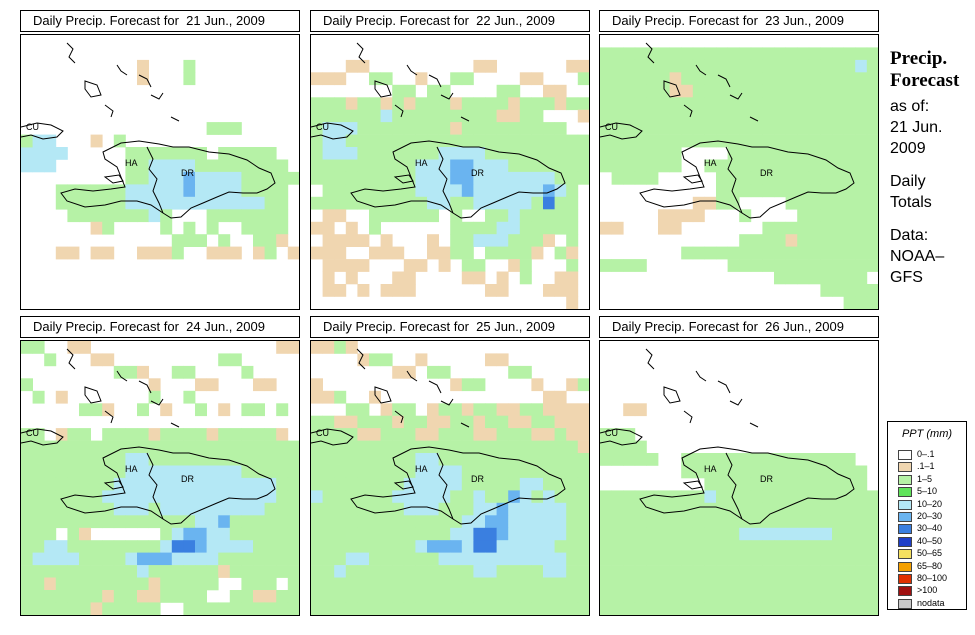 The height and width of the screenshot is (635, 975). I want to click on legend-swatch, so click(905, 603).